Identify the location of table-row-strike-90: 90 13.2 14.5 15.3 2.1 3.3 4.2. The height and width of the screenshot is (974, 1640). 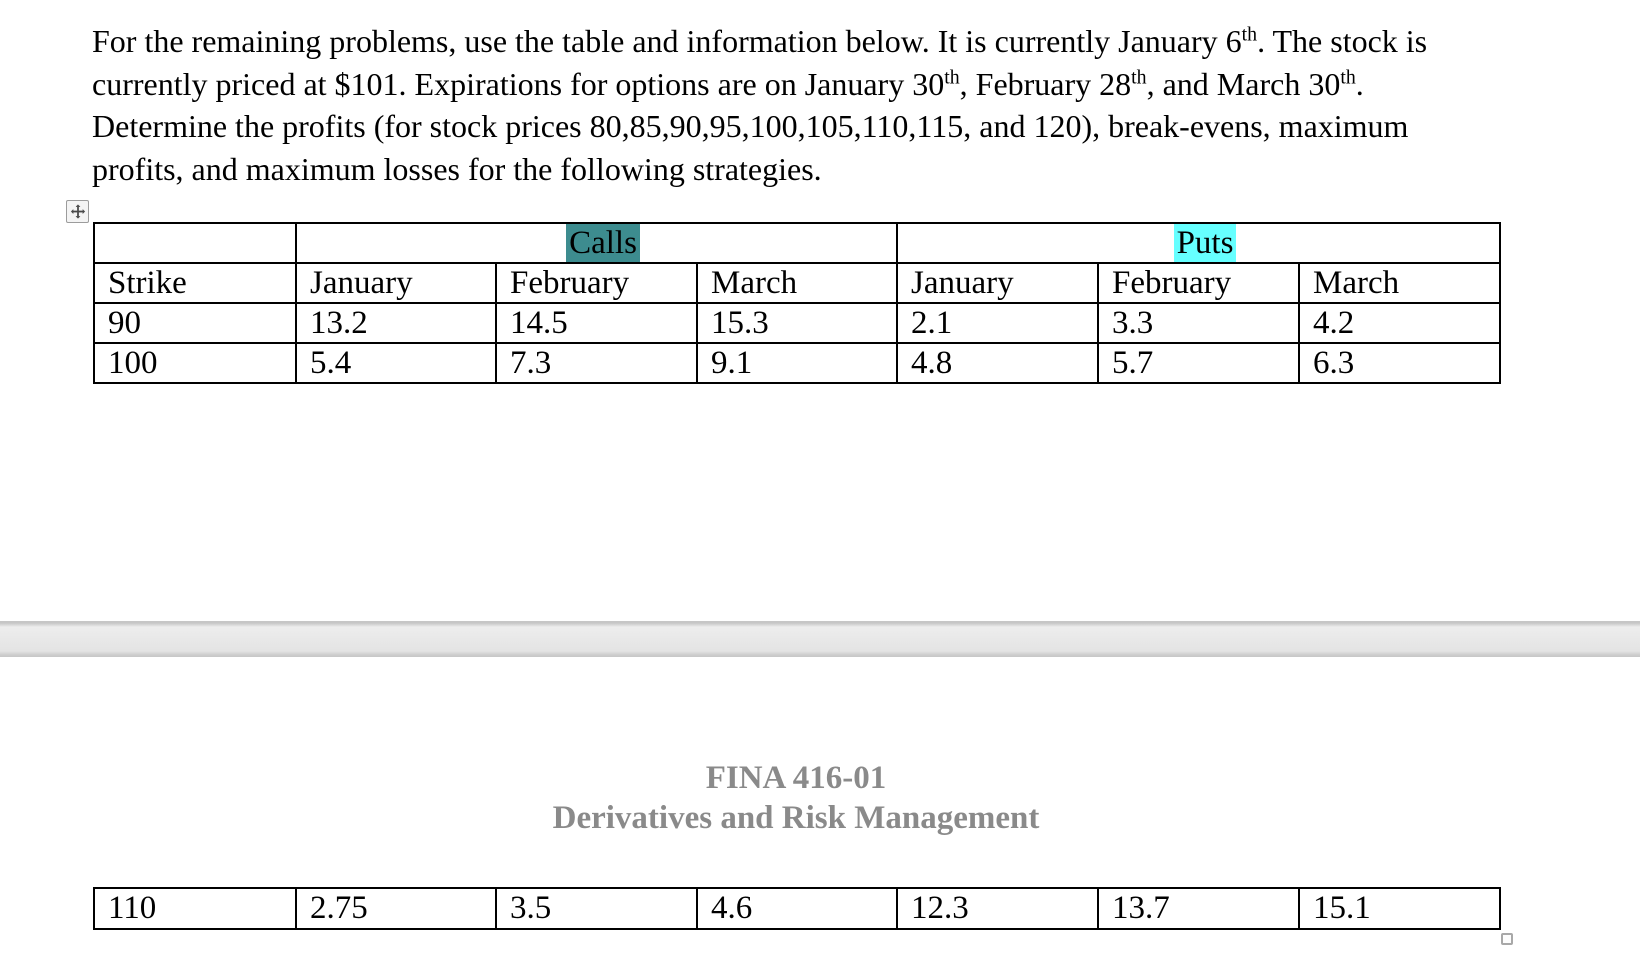
(797, 323).